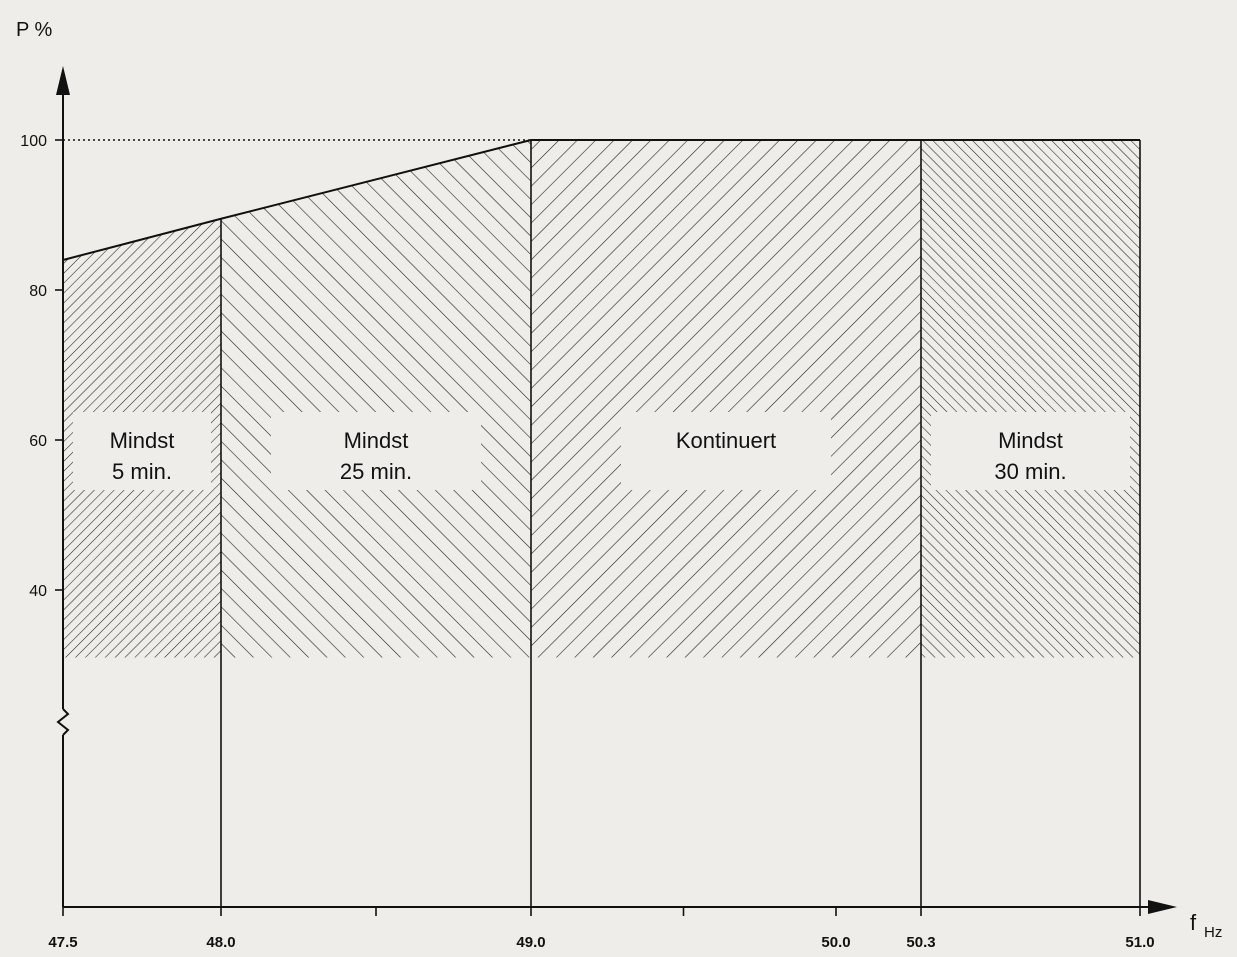  What do you see at coordinates (38, 591) in the screenshot?
I see `y-tick-label-40: 40` at bounding box center [38, 591].